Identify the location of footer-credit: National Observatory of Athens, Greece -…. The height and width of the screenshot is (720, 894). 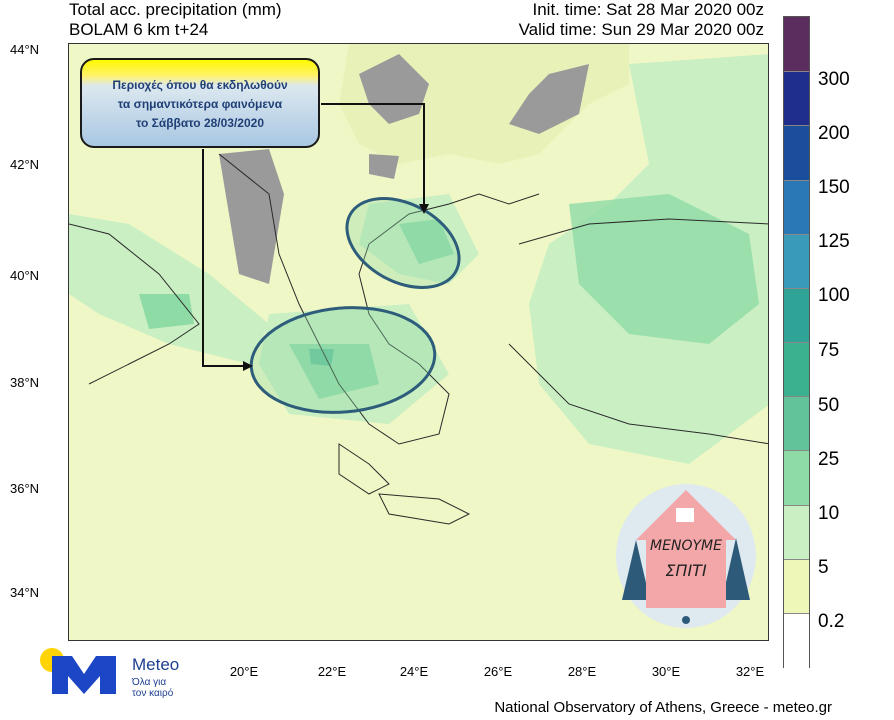
(663, 707).